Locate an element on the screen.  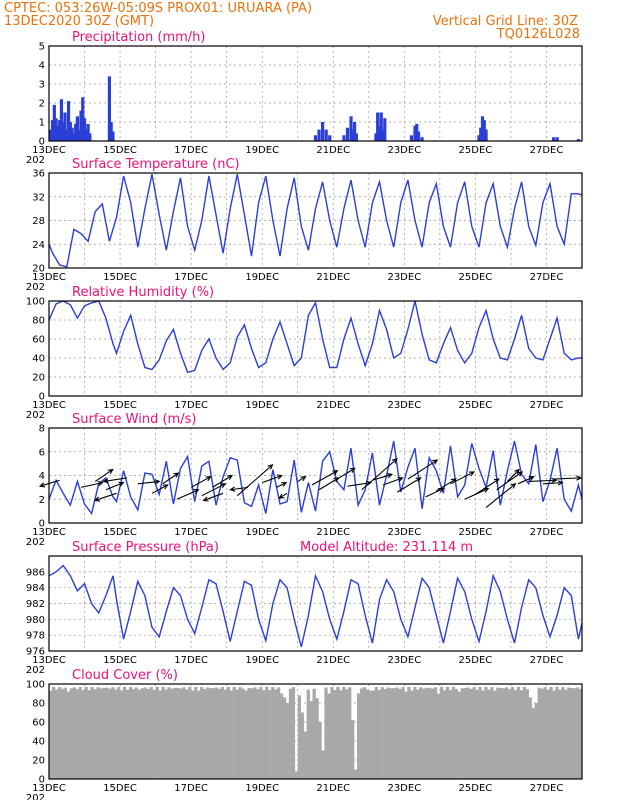
x-tick-label: 13DEC is located at coordinates (49, 660).